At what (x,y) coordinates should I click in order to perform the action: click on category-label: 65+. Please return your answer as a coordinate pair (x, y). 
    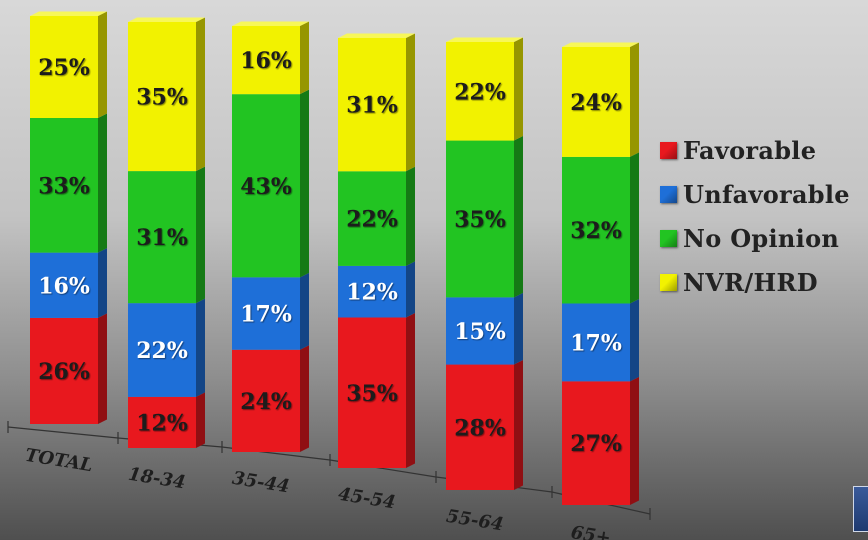
    Looking at the image, I should click on (590, 531).